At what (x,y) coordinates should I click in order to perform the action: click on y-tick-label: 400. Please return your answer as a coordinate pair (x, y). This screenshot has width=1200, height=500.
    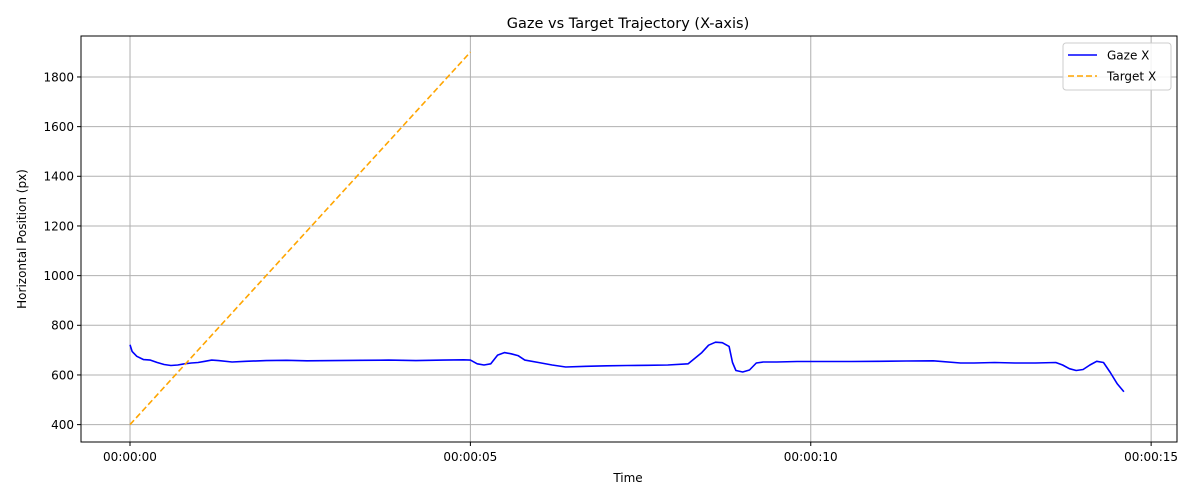
    Looking at the image, I should click on (62, 425).